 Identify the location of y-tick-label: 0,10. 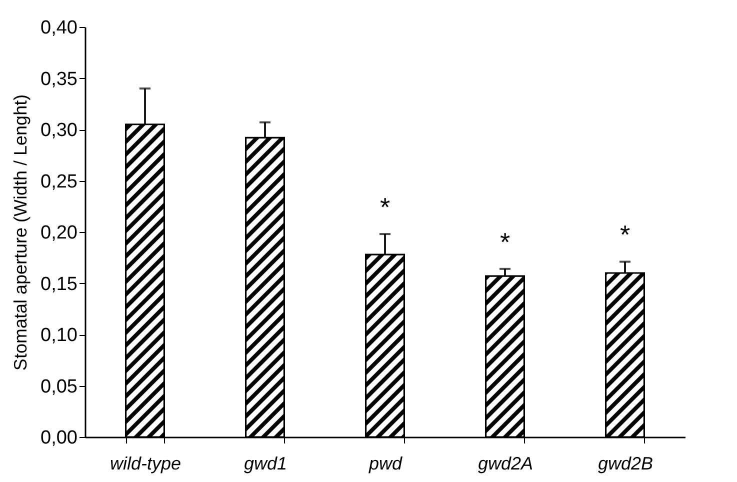
(59, 335).